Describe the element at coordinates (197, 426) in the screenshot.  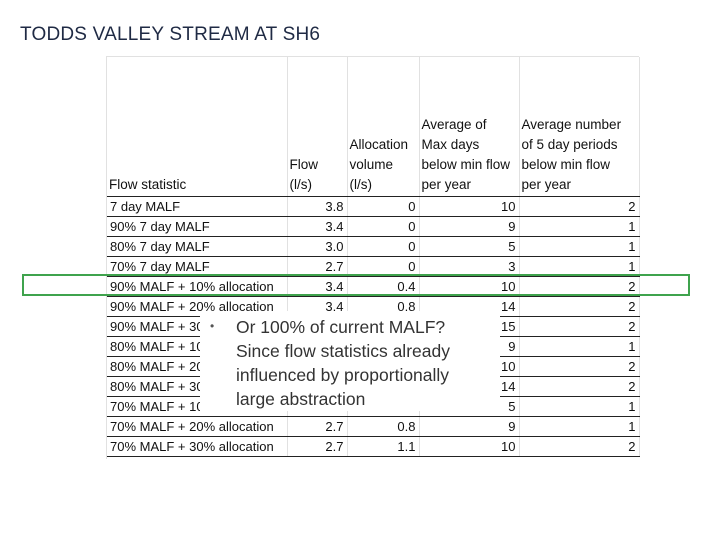
I see `cell-flow-statistic: 70% MALF + 20% allocation` at that location.